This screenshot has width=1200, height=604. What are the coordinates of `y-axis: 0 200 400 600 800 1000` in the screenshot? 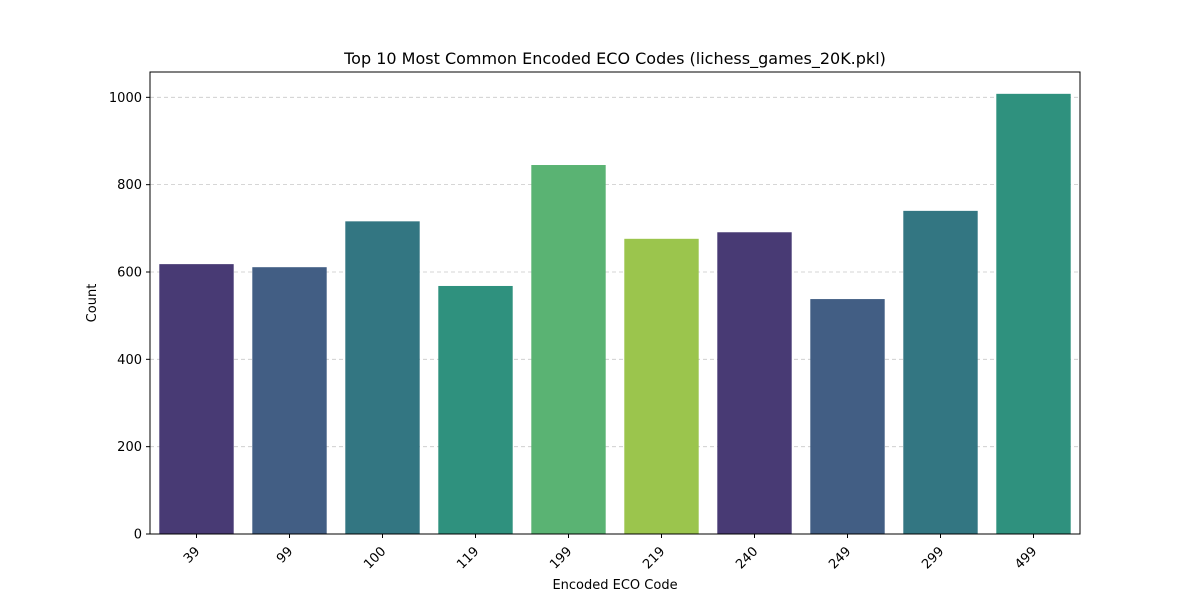 It's located at (129, 317).